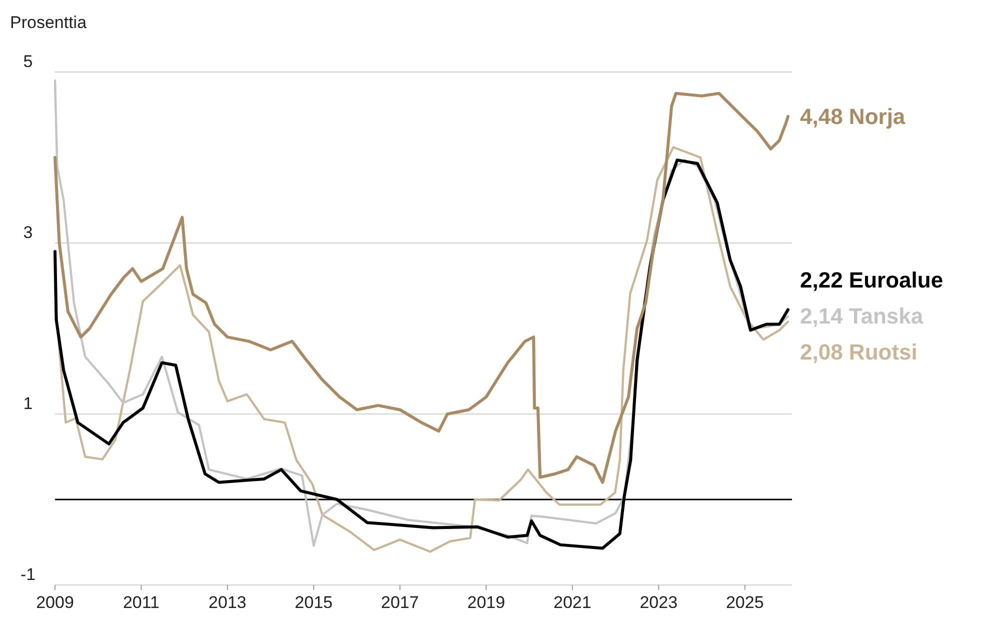 The image size is (984, 619). What do you see at coordinates (28, 403) in the screenshot?
I see `y-tick-label: 1` at bounding box center [28, 403].